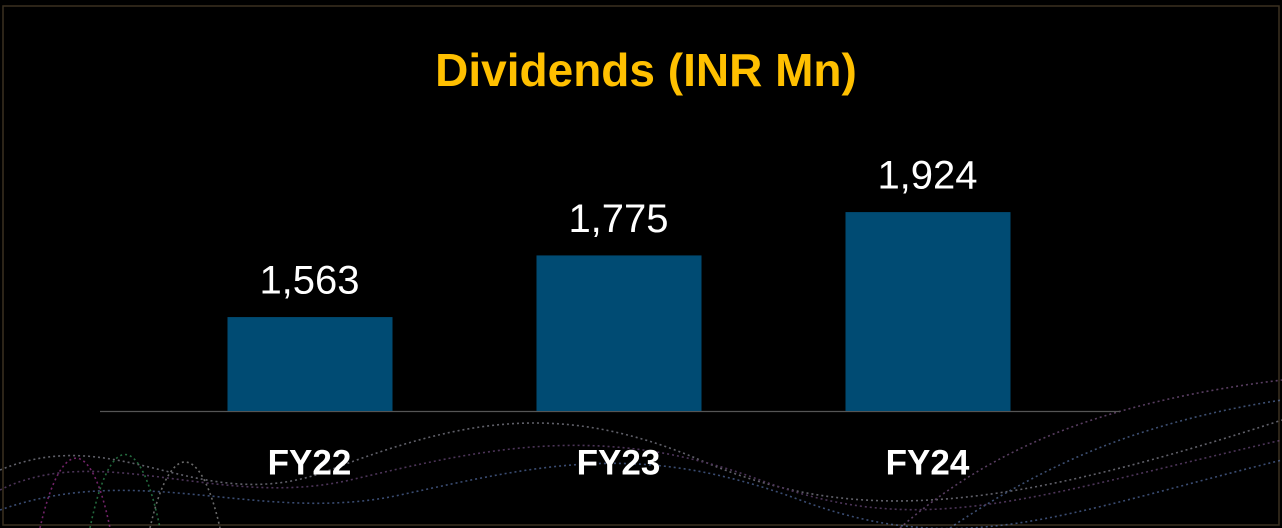 The image size is (1282, 528). What do you see at coordinates (310, 462) in the screenshot?
I see `x-tick-label: FY22` at bounding box center [310, 462].